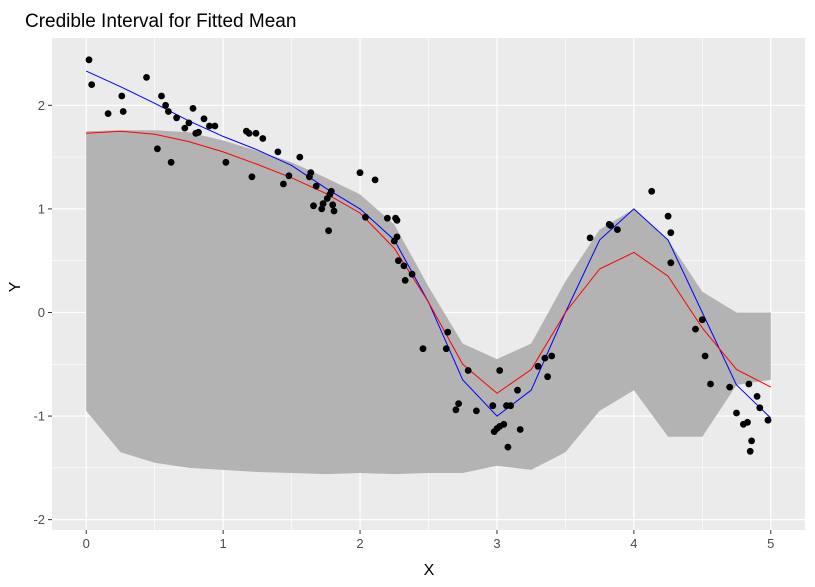 The width and height of the screenshot is (815, 587). What do you see at coordinates (39, 416) in the screenshot?
I see `y-tick-label: -1` at bounding box center [39, 416].